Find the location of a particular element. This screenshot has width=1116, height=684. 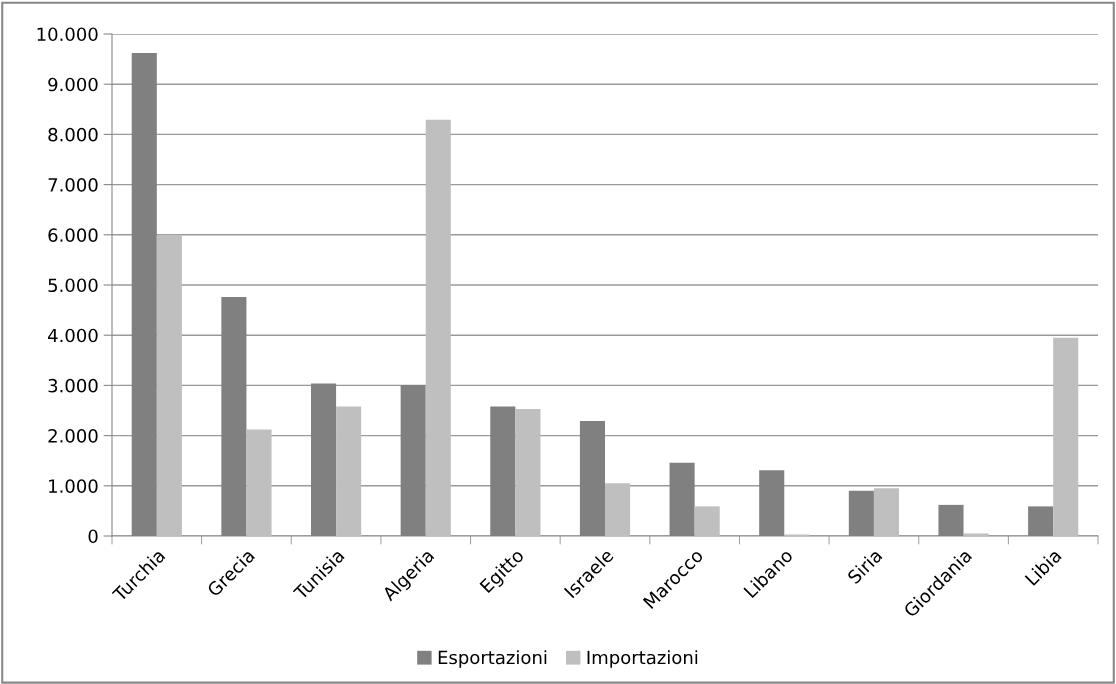

y-tick-label: 7.000 is located at coordinates (73, 185).